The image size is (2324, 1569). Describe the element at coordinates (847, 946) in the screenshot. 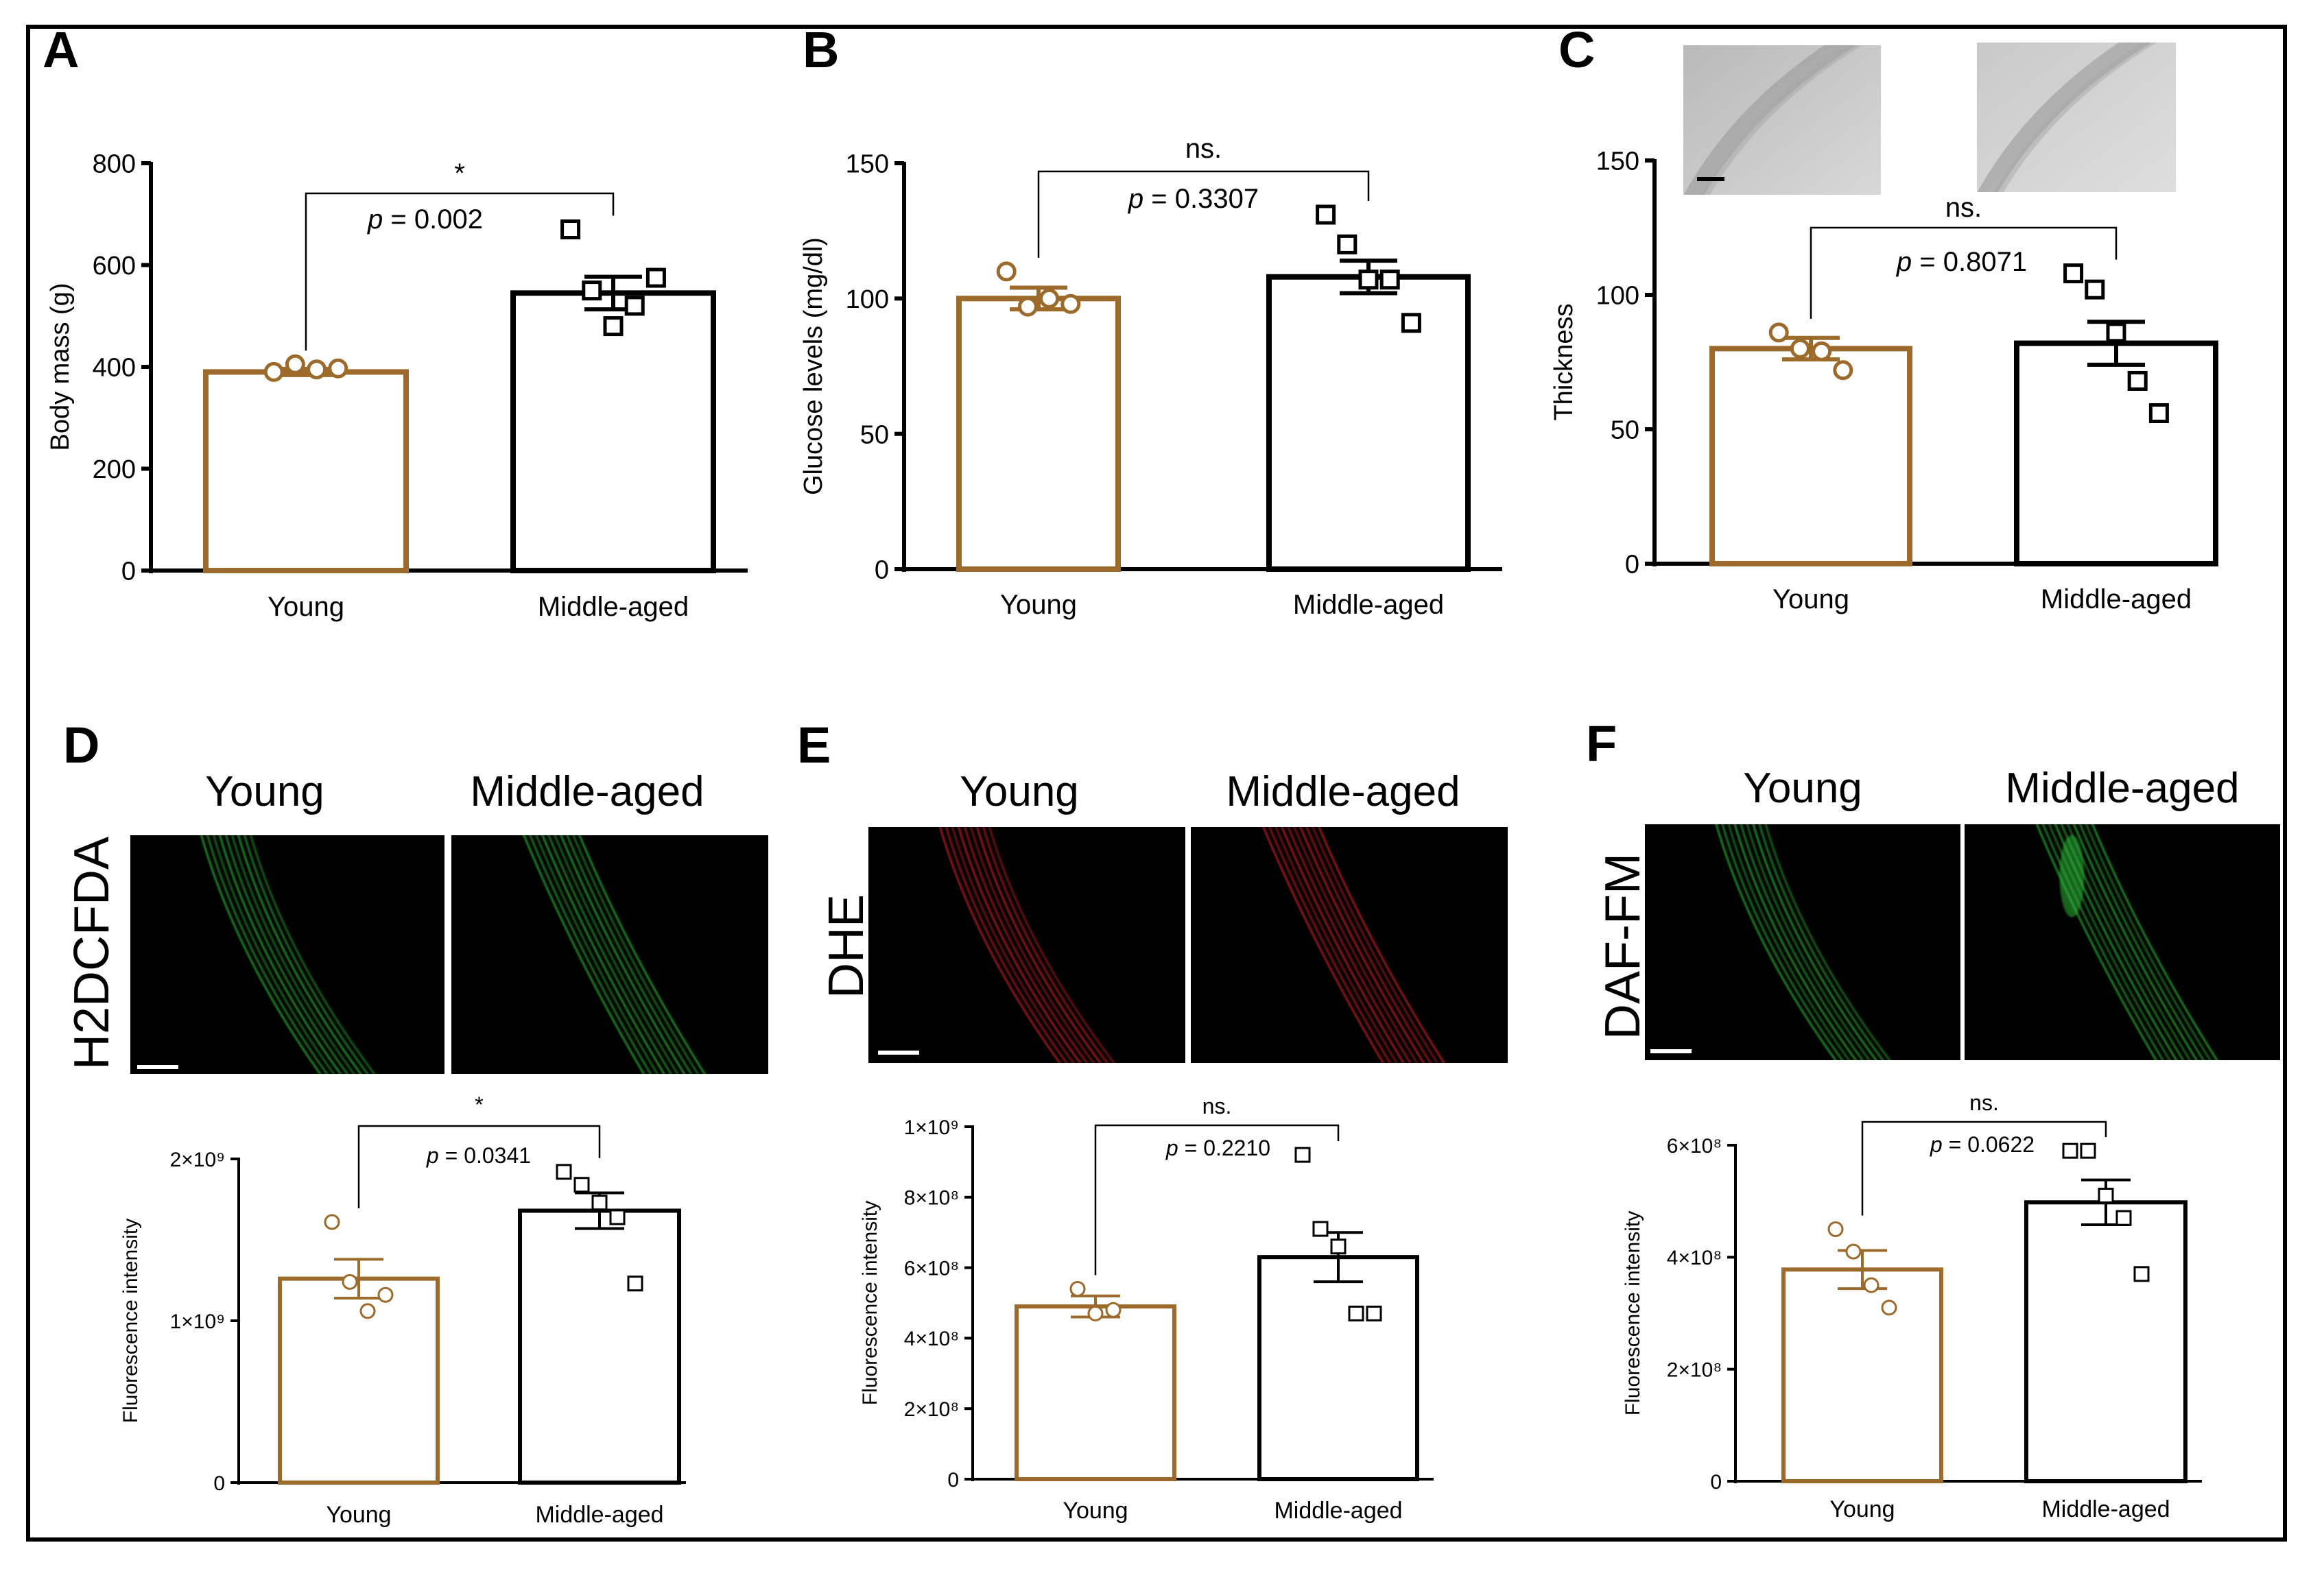

I see `stain-label: DHE` at that location.